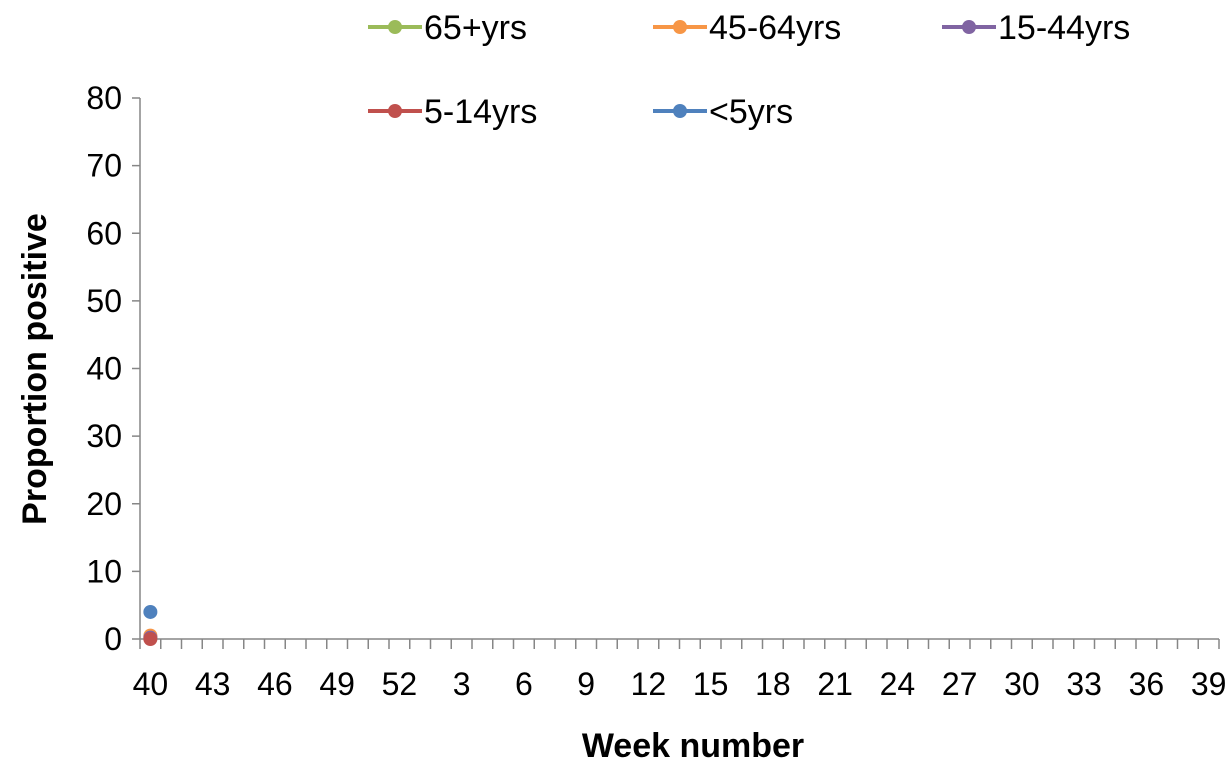 The image size is (1229, 760). I want to click on legend-label: 45-64yrs, so click(775, 28).